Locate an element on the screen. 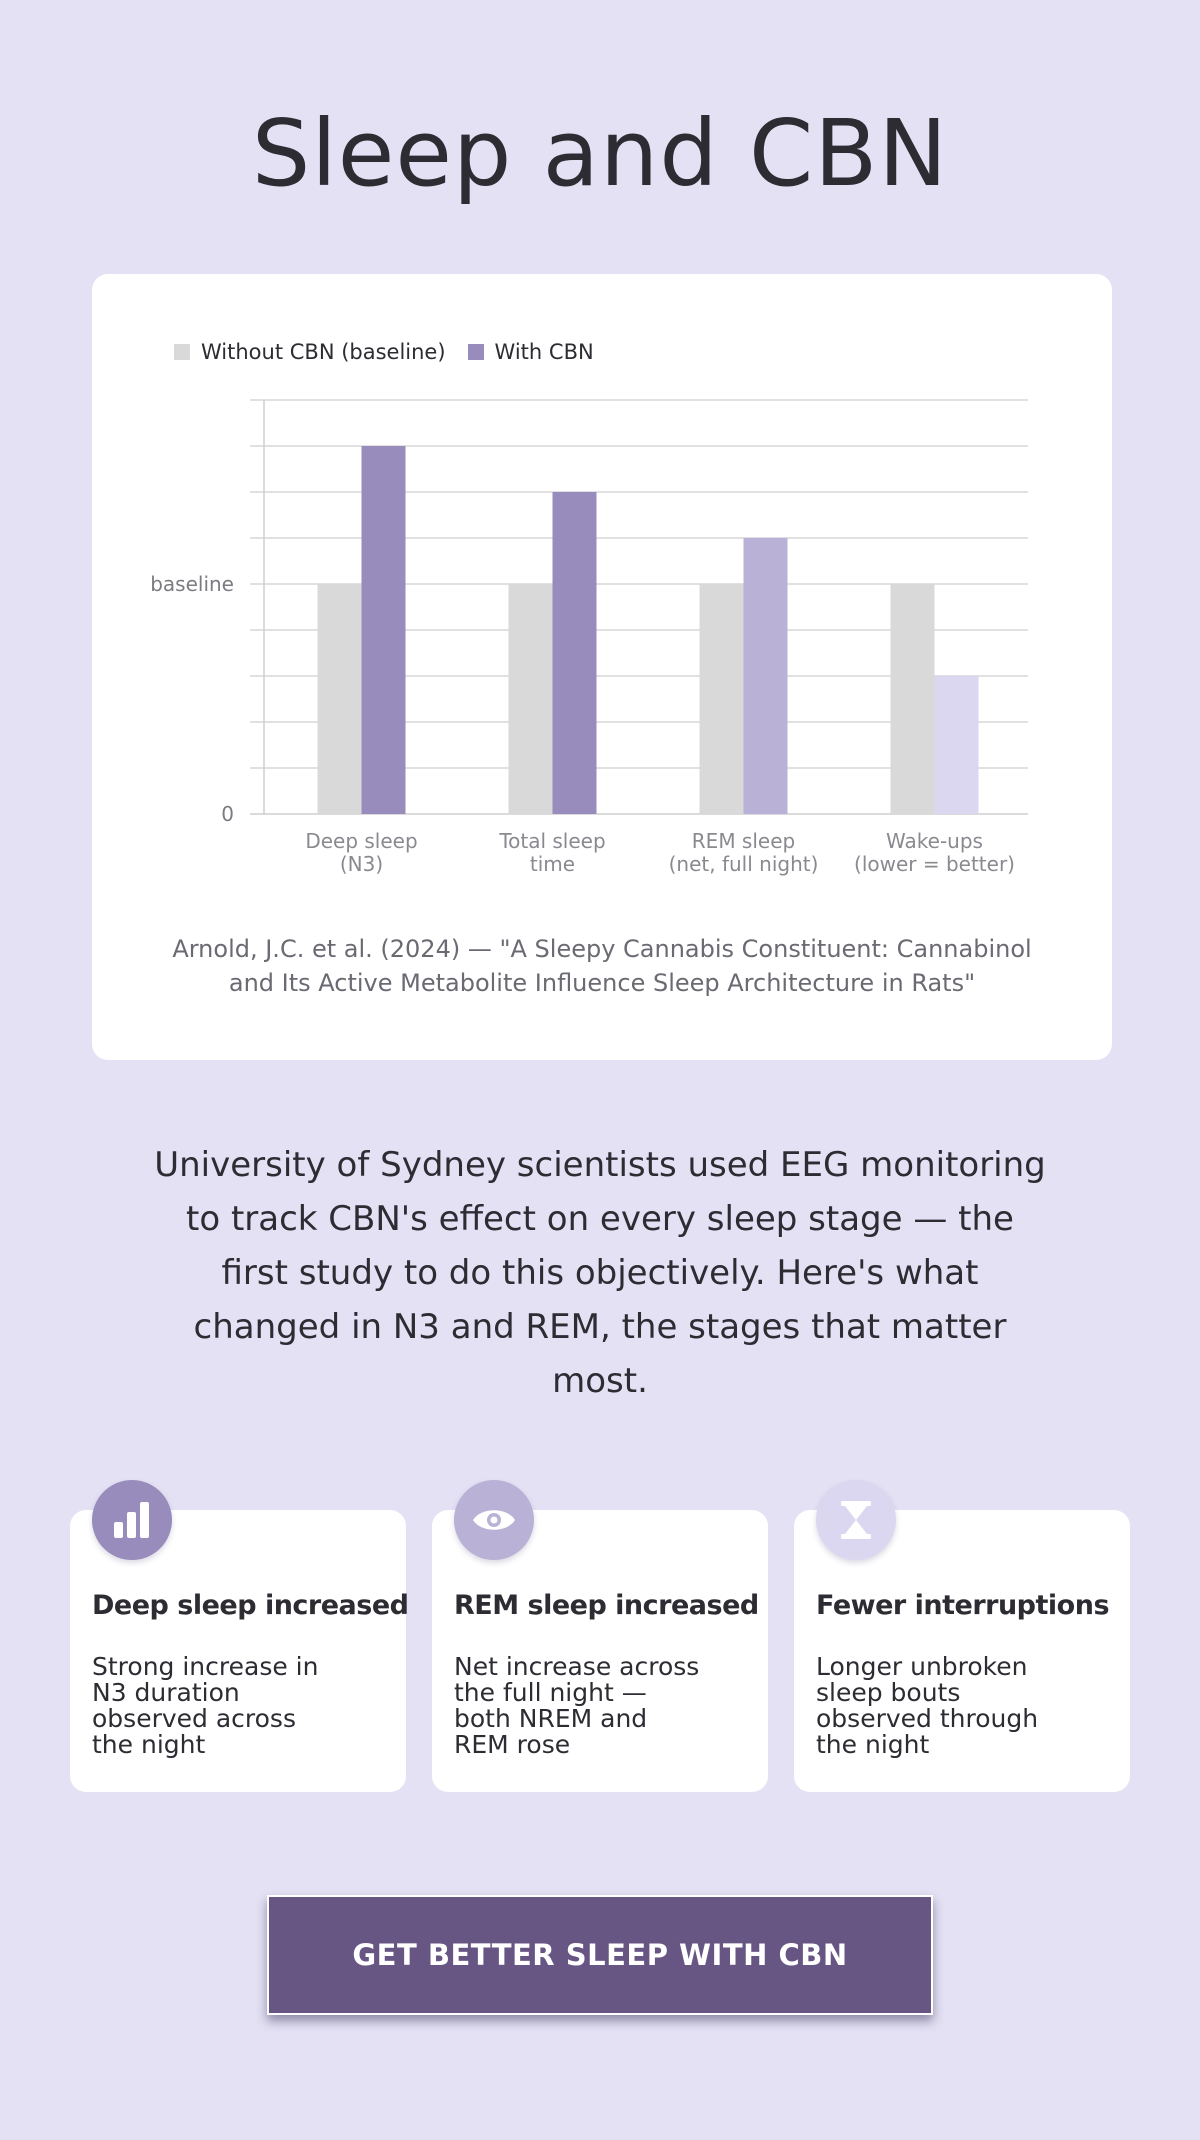 The height and width of the screenshot is (2140, 1200). page-title: Sleep and CBN is located at coordinates (600, 153).